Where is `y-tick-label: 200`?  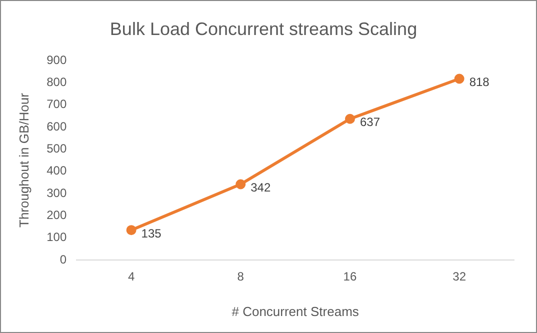
y-tick-label: 200 is located at coordinates (56, 215).